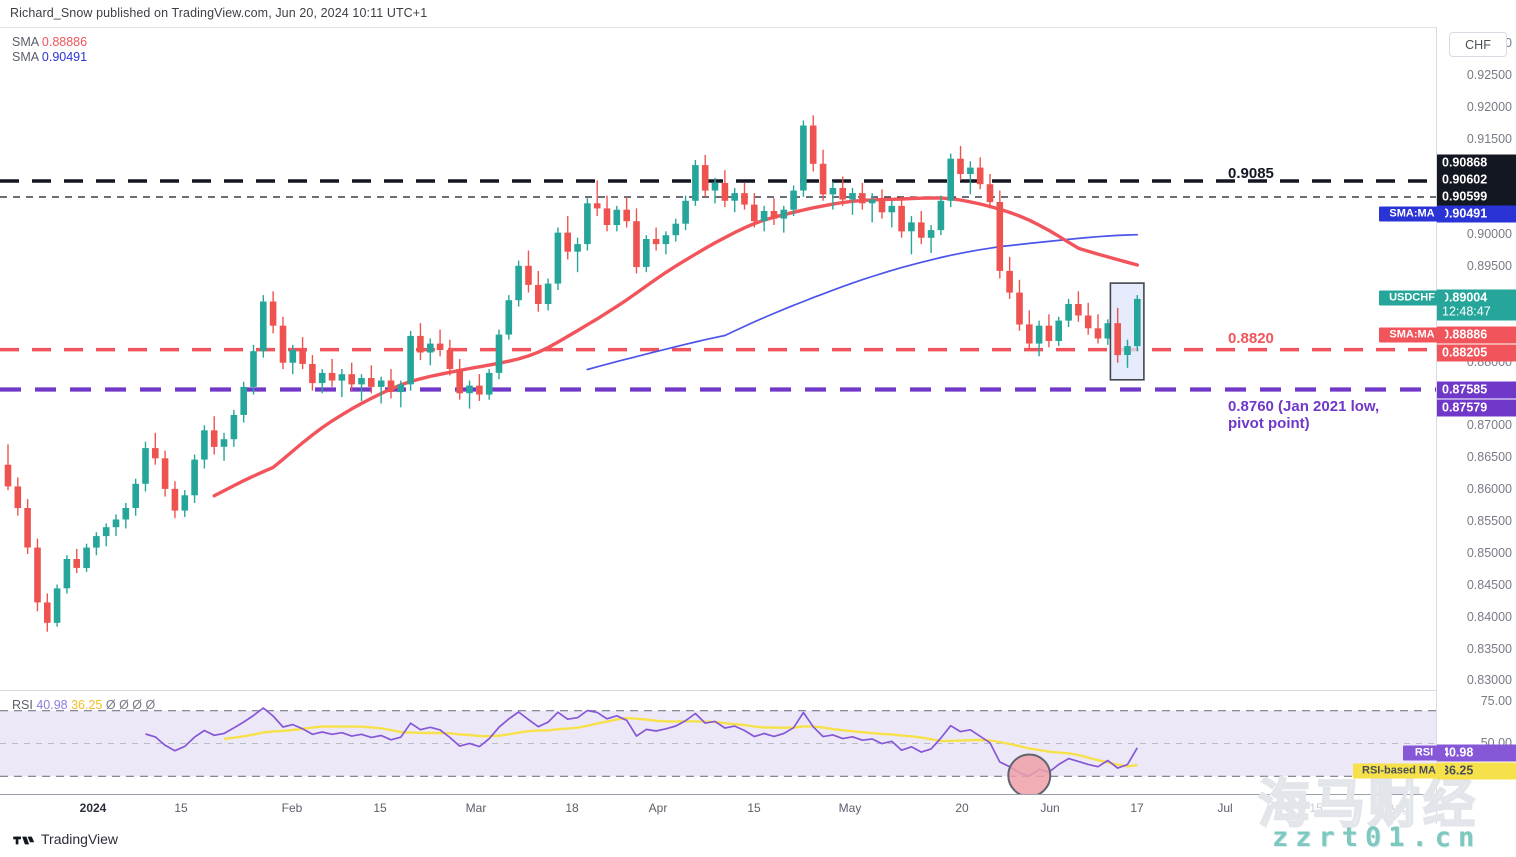 Image resolution: width=1516 pixels, height=857 pixels. Describe the element at coordinates (850, 808) in the screenshot. I see `time-axis-tick: May` at that location.